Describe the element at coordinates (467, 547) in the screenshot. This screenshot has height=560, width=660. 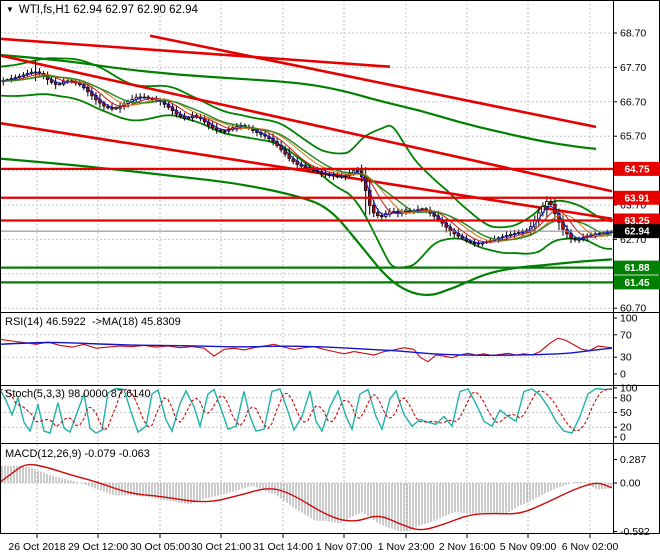
I see `time-axis-label: 2 Nov 16:00` at that location.